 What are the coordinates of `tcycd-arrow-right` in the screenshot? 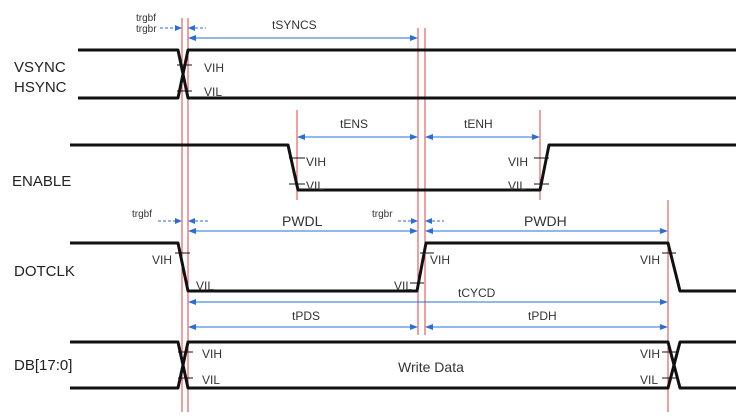 It's located at (664, 302).